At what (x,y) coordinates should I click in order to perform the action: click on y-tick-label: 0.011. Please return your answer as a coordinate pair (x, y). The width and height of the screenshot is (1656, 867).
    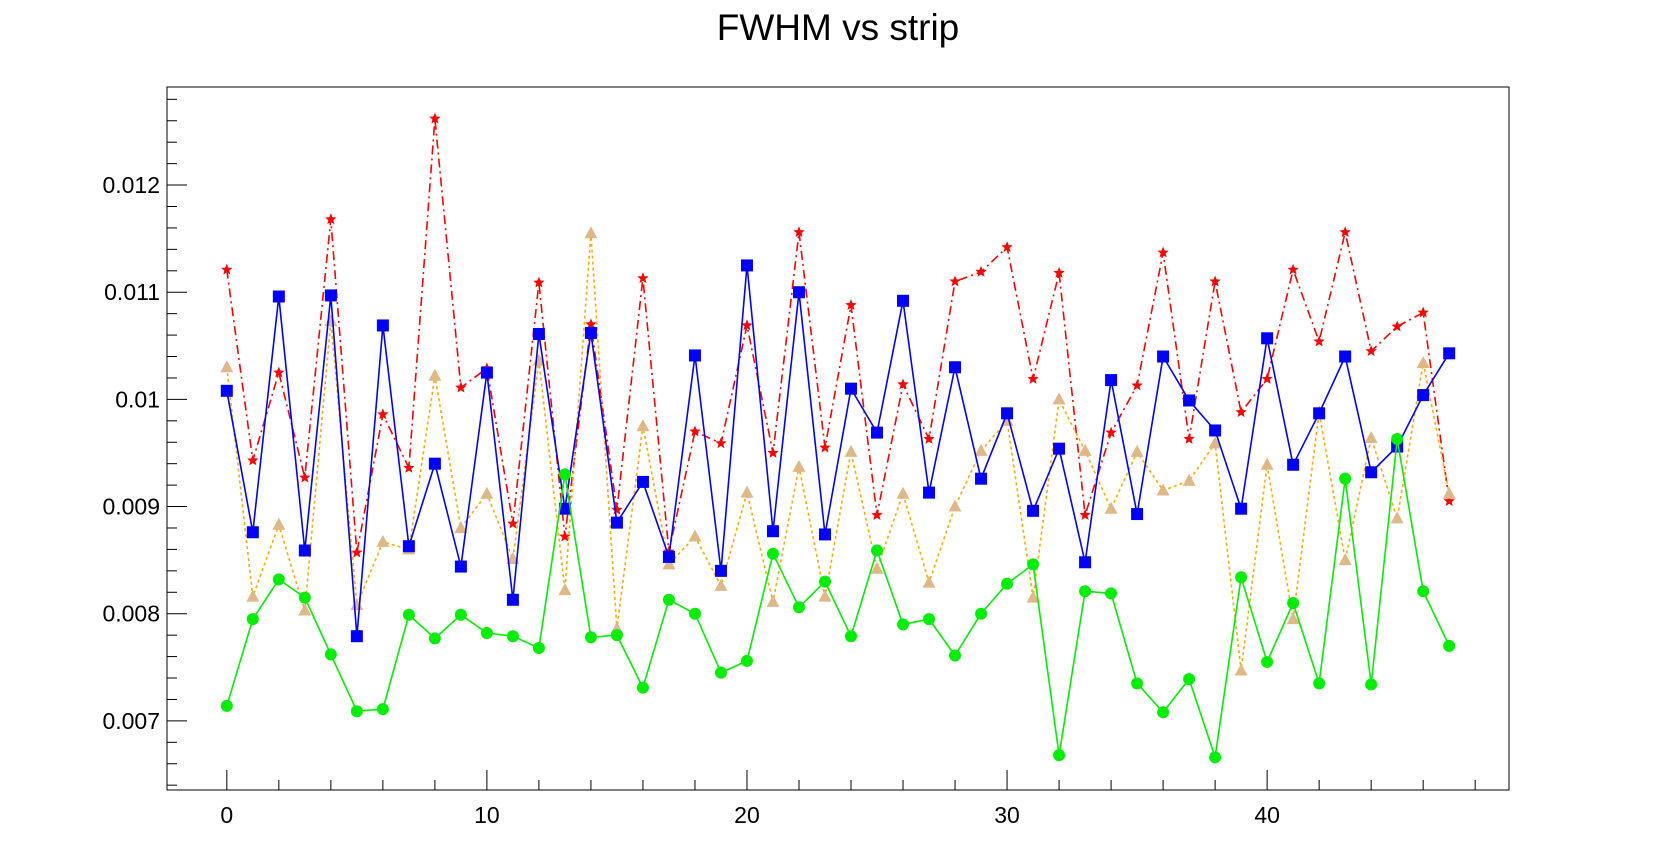
    Looking at the image, I should click on (132, 292).